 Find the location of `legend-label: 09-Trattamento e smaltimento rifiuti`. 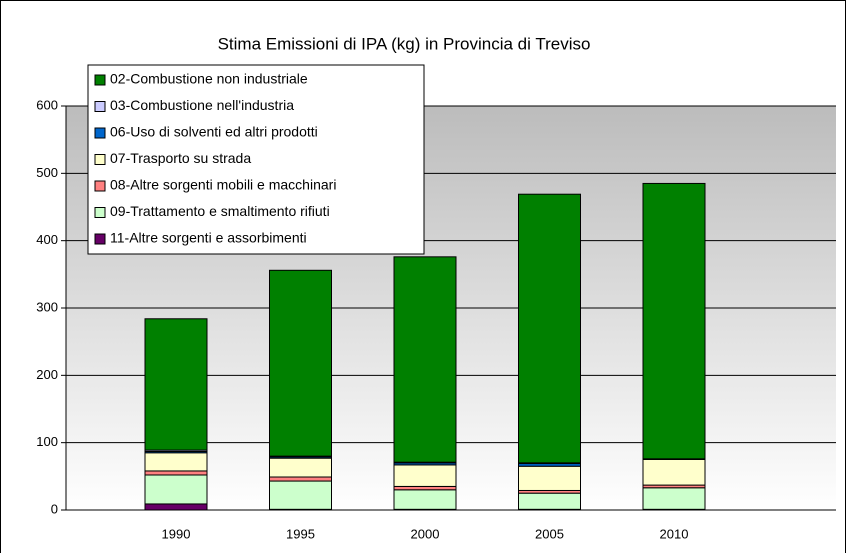

legend-label: 09-Trattamento e smaltimento rifiuti is located at coordinates (220, 211).